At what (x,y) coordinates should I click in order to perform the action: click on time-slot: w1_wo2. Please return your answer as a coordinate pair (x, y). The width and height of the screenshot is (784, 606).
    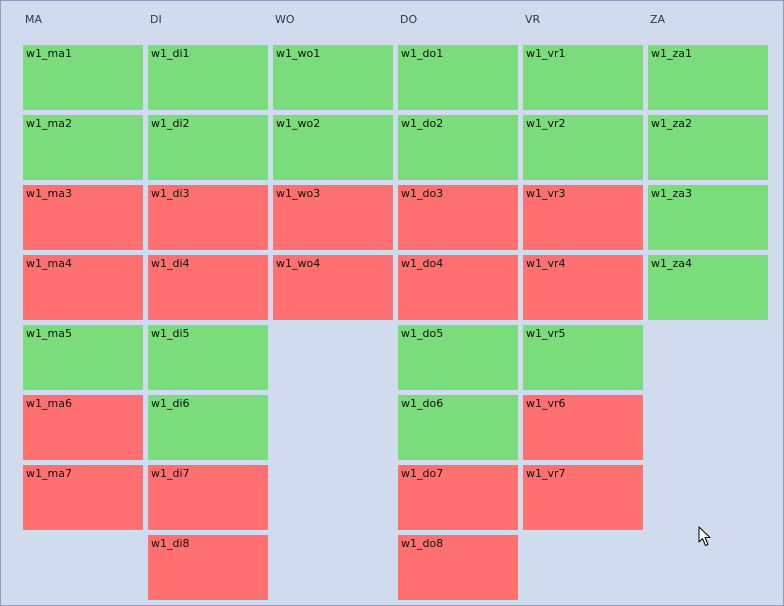
    Looking at the image, I should click on (333, 147).